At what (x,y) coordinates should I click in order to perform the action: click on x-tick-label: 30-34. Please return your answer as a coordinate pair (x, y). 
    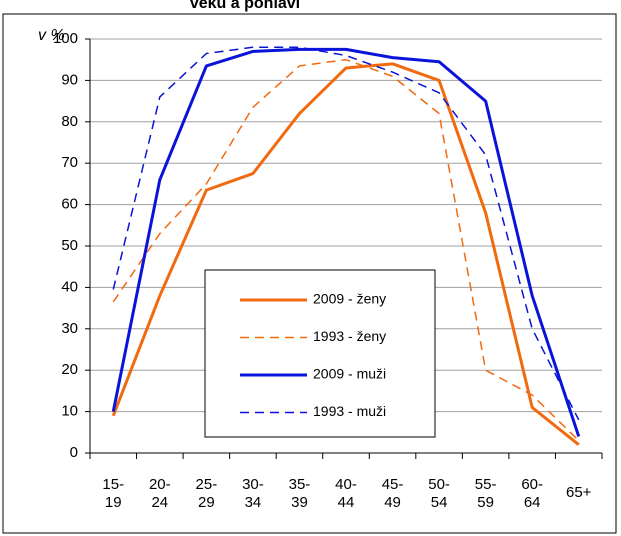
    Looking at the image, I should click on (253, 493).